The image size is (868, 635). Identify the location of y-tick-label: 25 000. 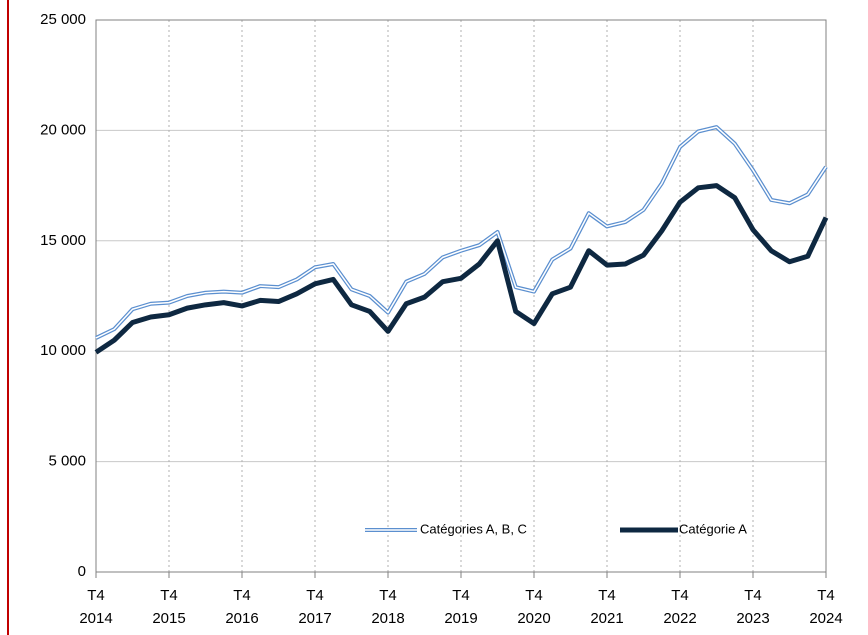
(63, 19).